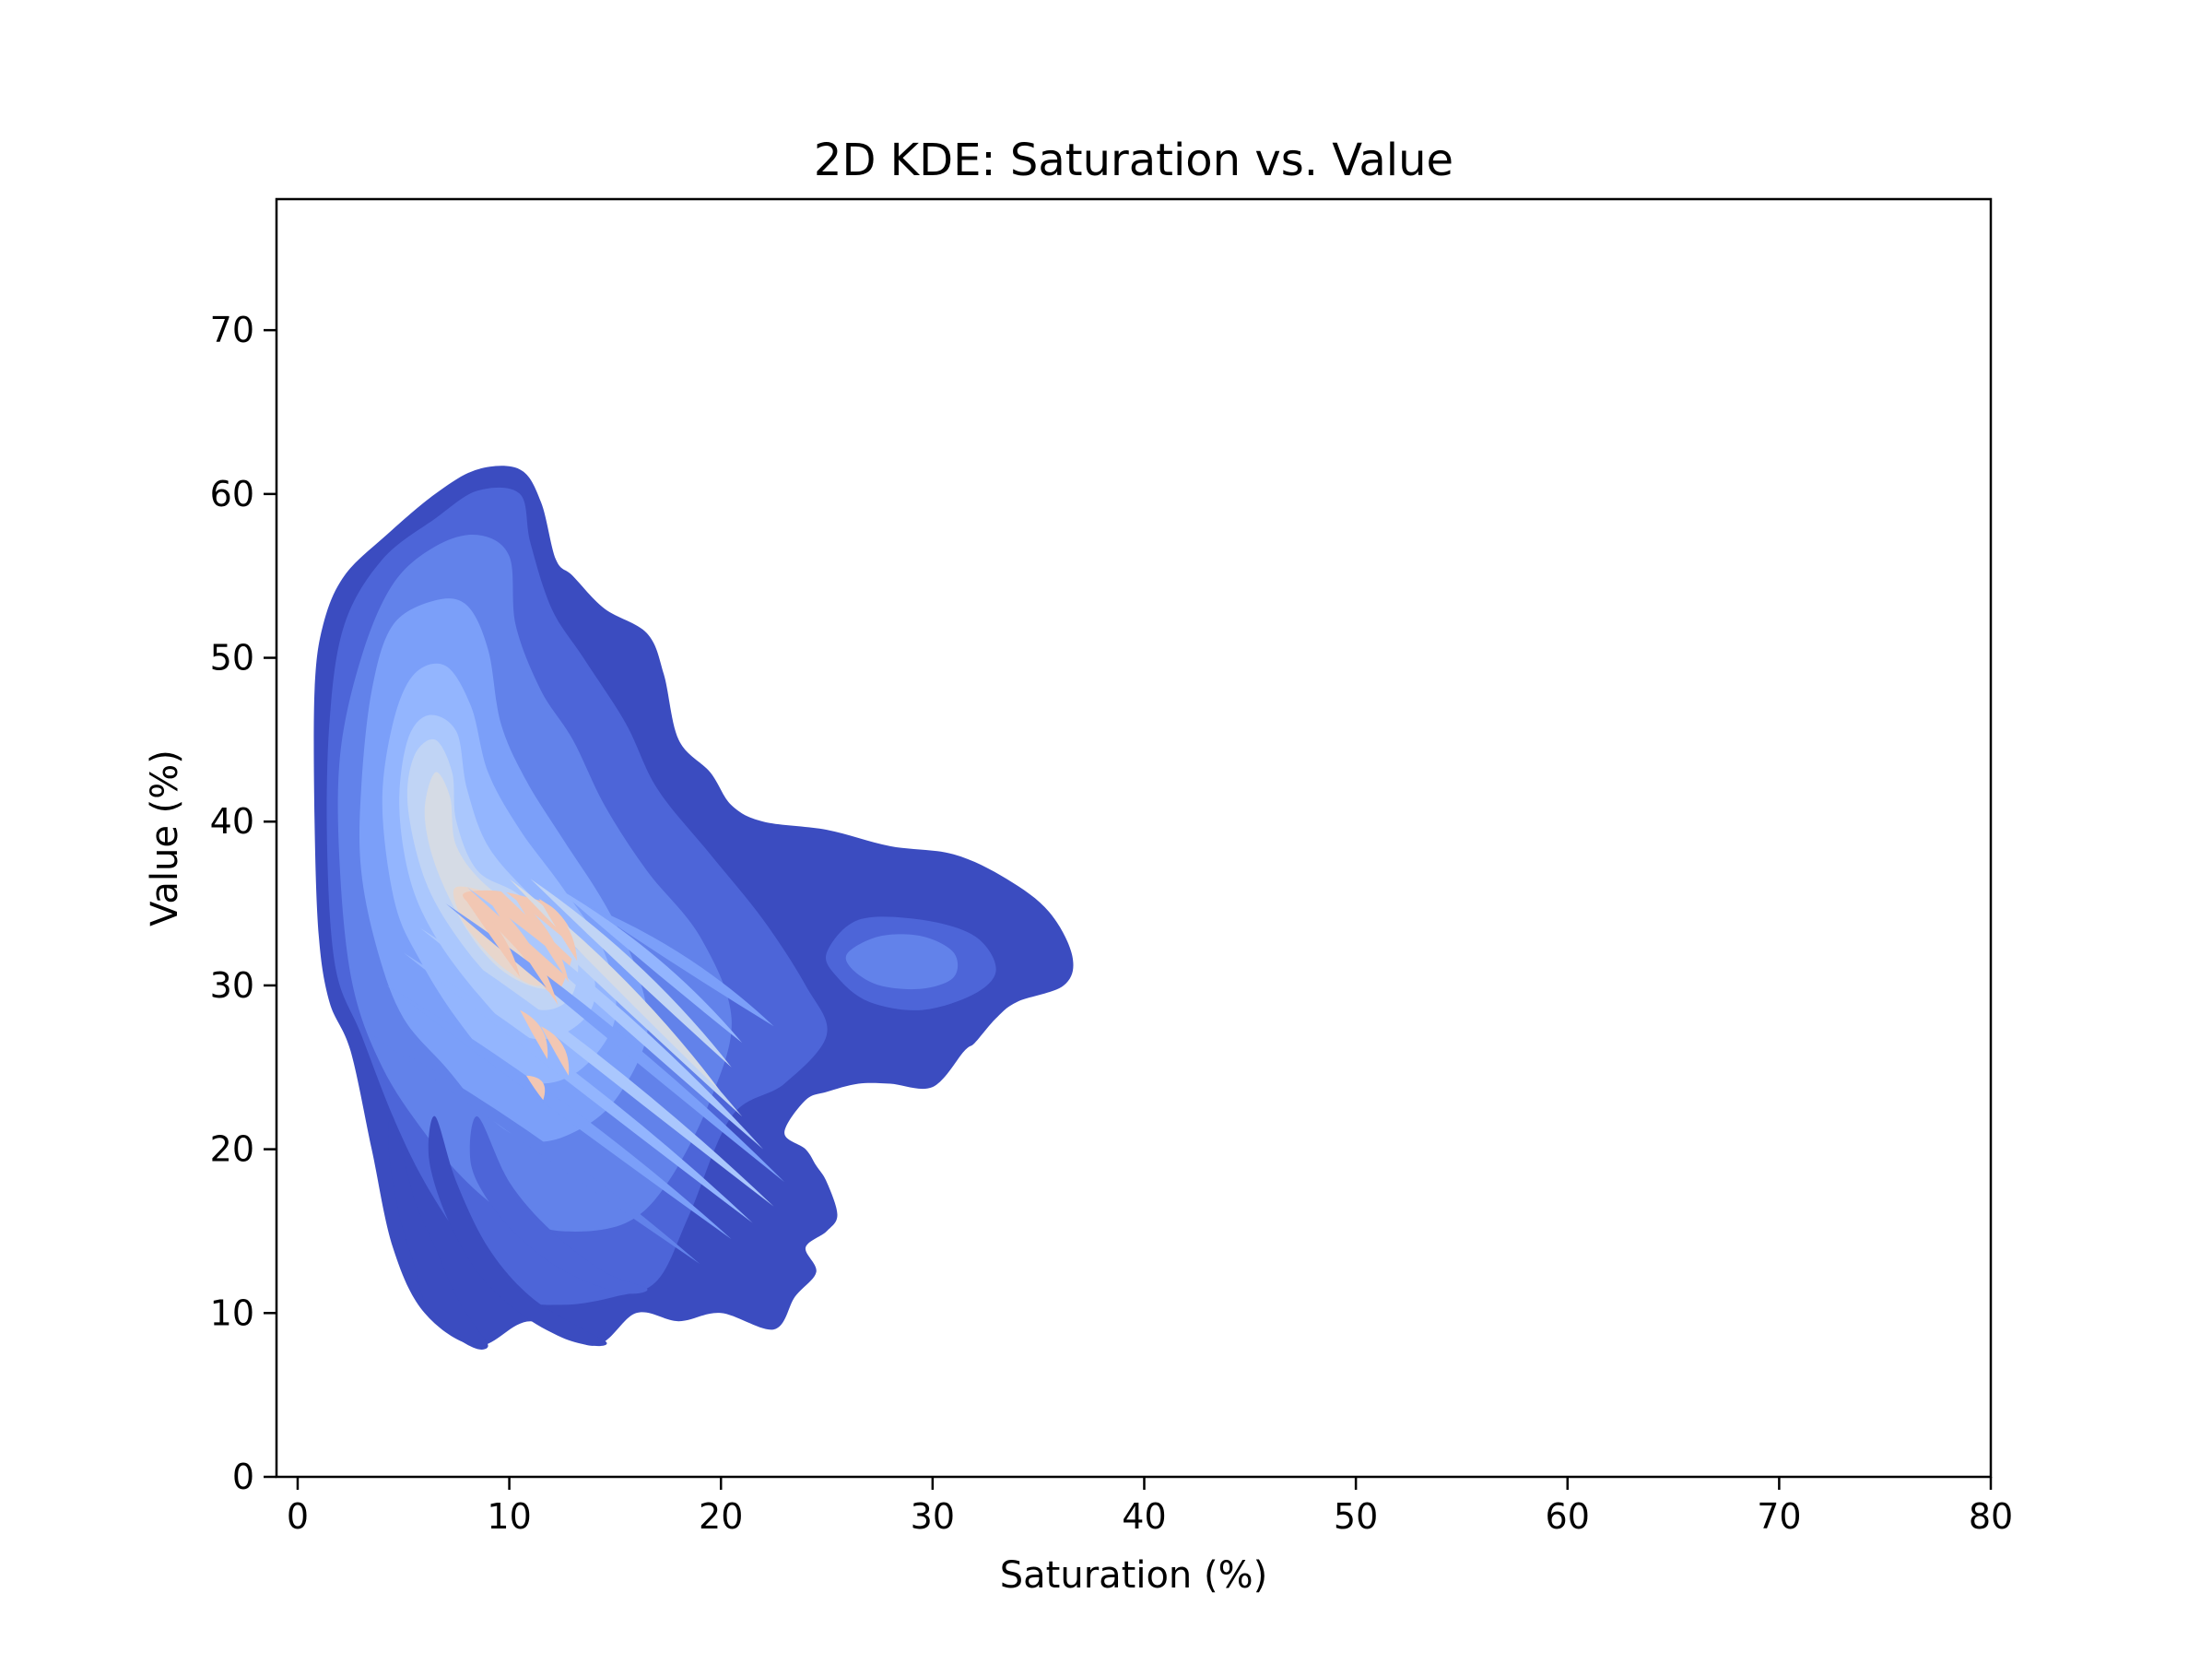 Image resolution: width=2212 pixels, height=1664 pixels. What do you see at coordinates (232, 494) in the screenshot?
I see `y-tick-label: 60` at bounding box center [232, 494].